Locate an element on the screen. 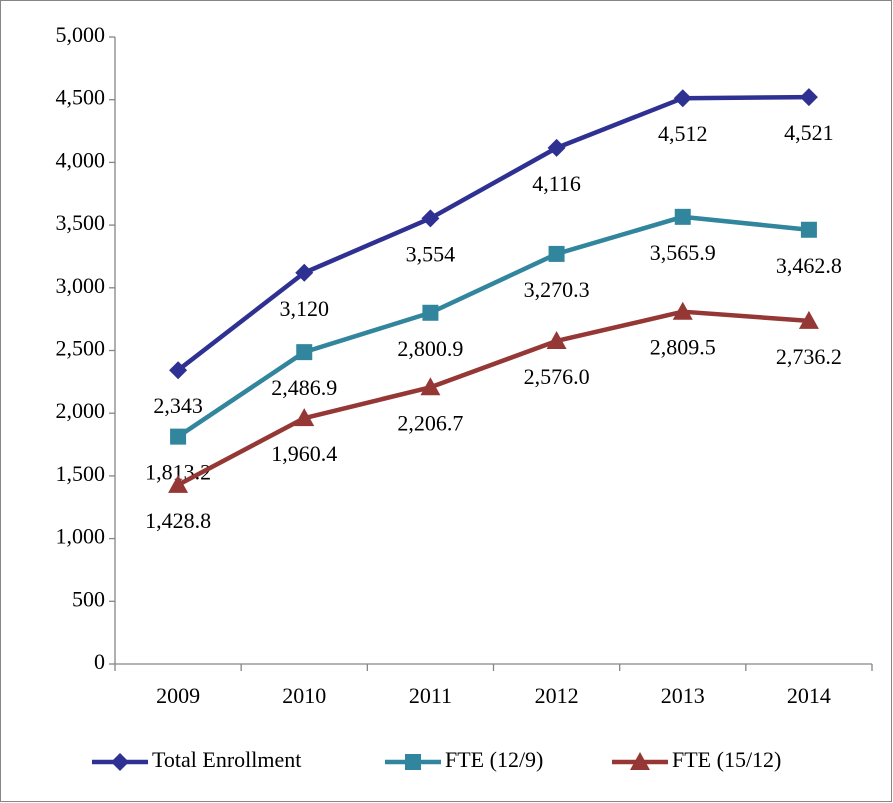 The height and width of the screenshot is (803, 893). x-tick-label: 2013 is located at coordinates (683, 695).